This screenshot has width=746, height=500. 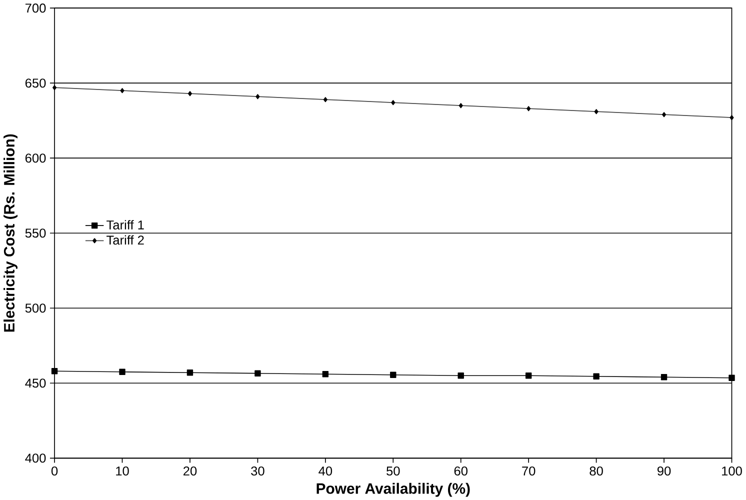 What do you see at coordinates (596, 471) in the screenshot?
I see `x-tick-label: 80` at bounding box center [596, 471].